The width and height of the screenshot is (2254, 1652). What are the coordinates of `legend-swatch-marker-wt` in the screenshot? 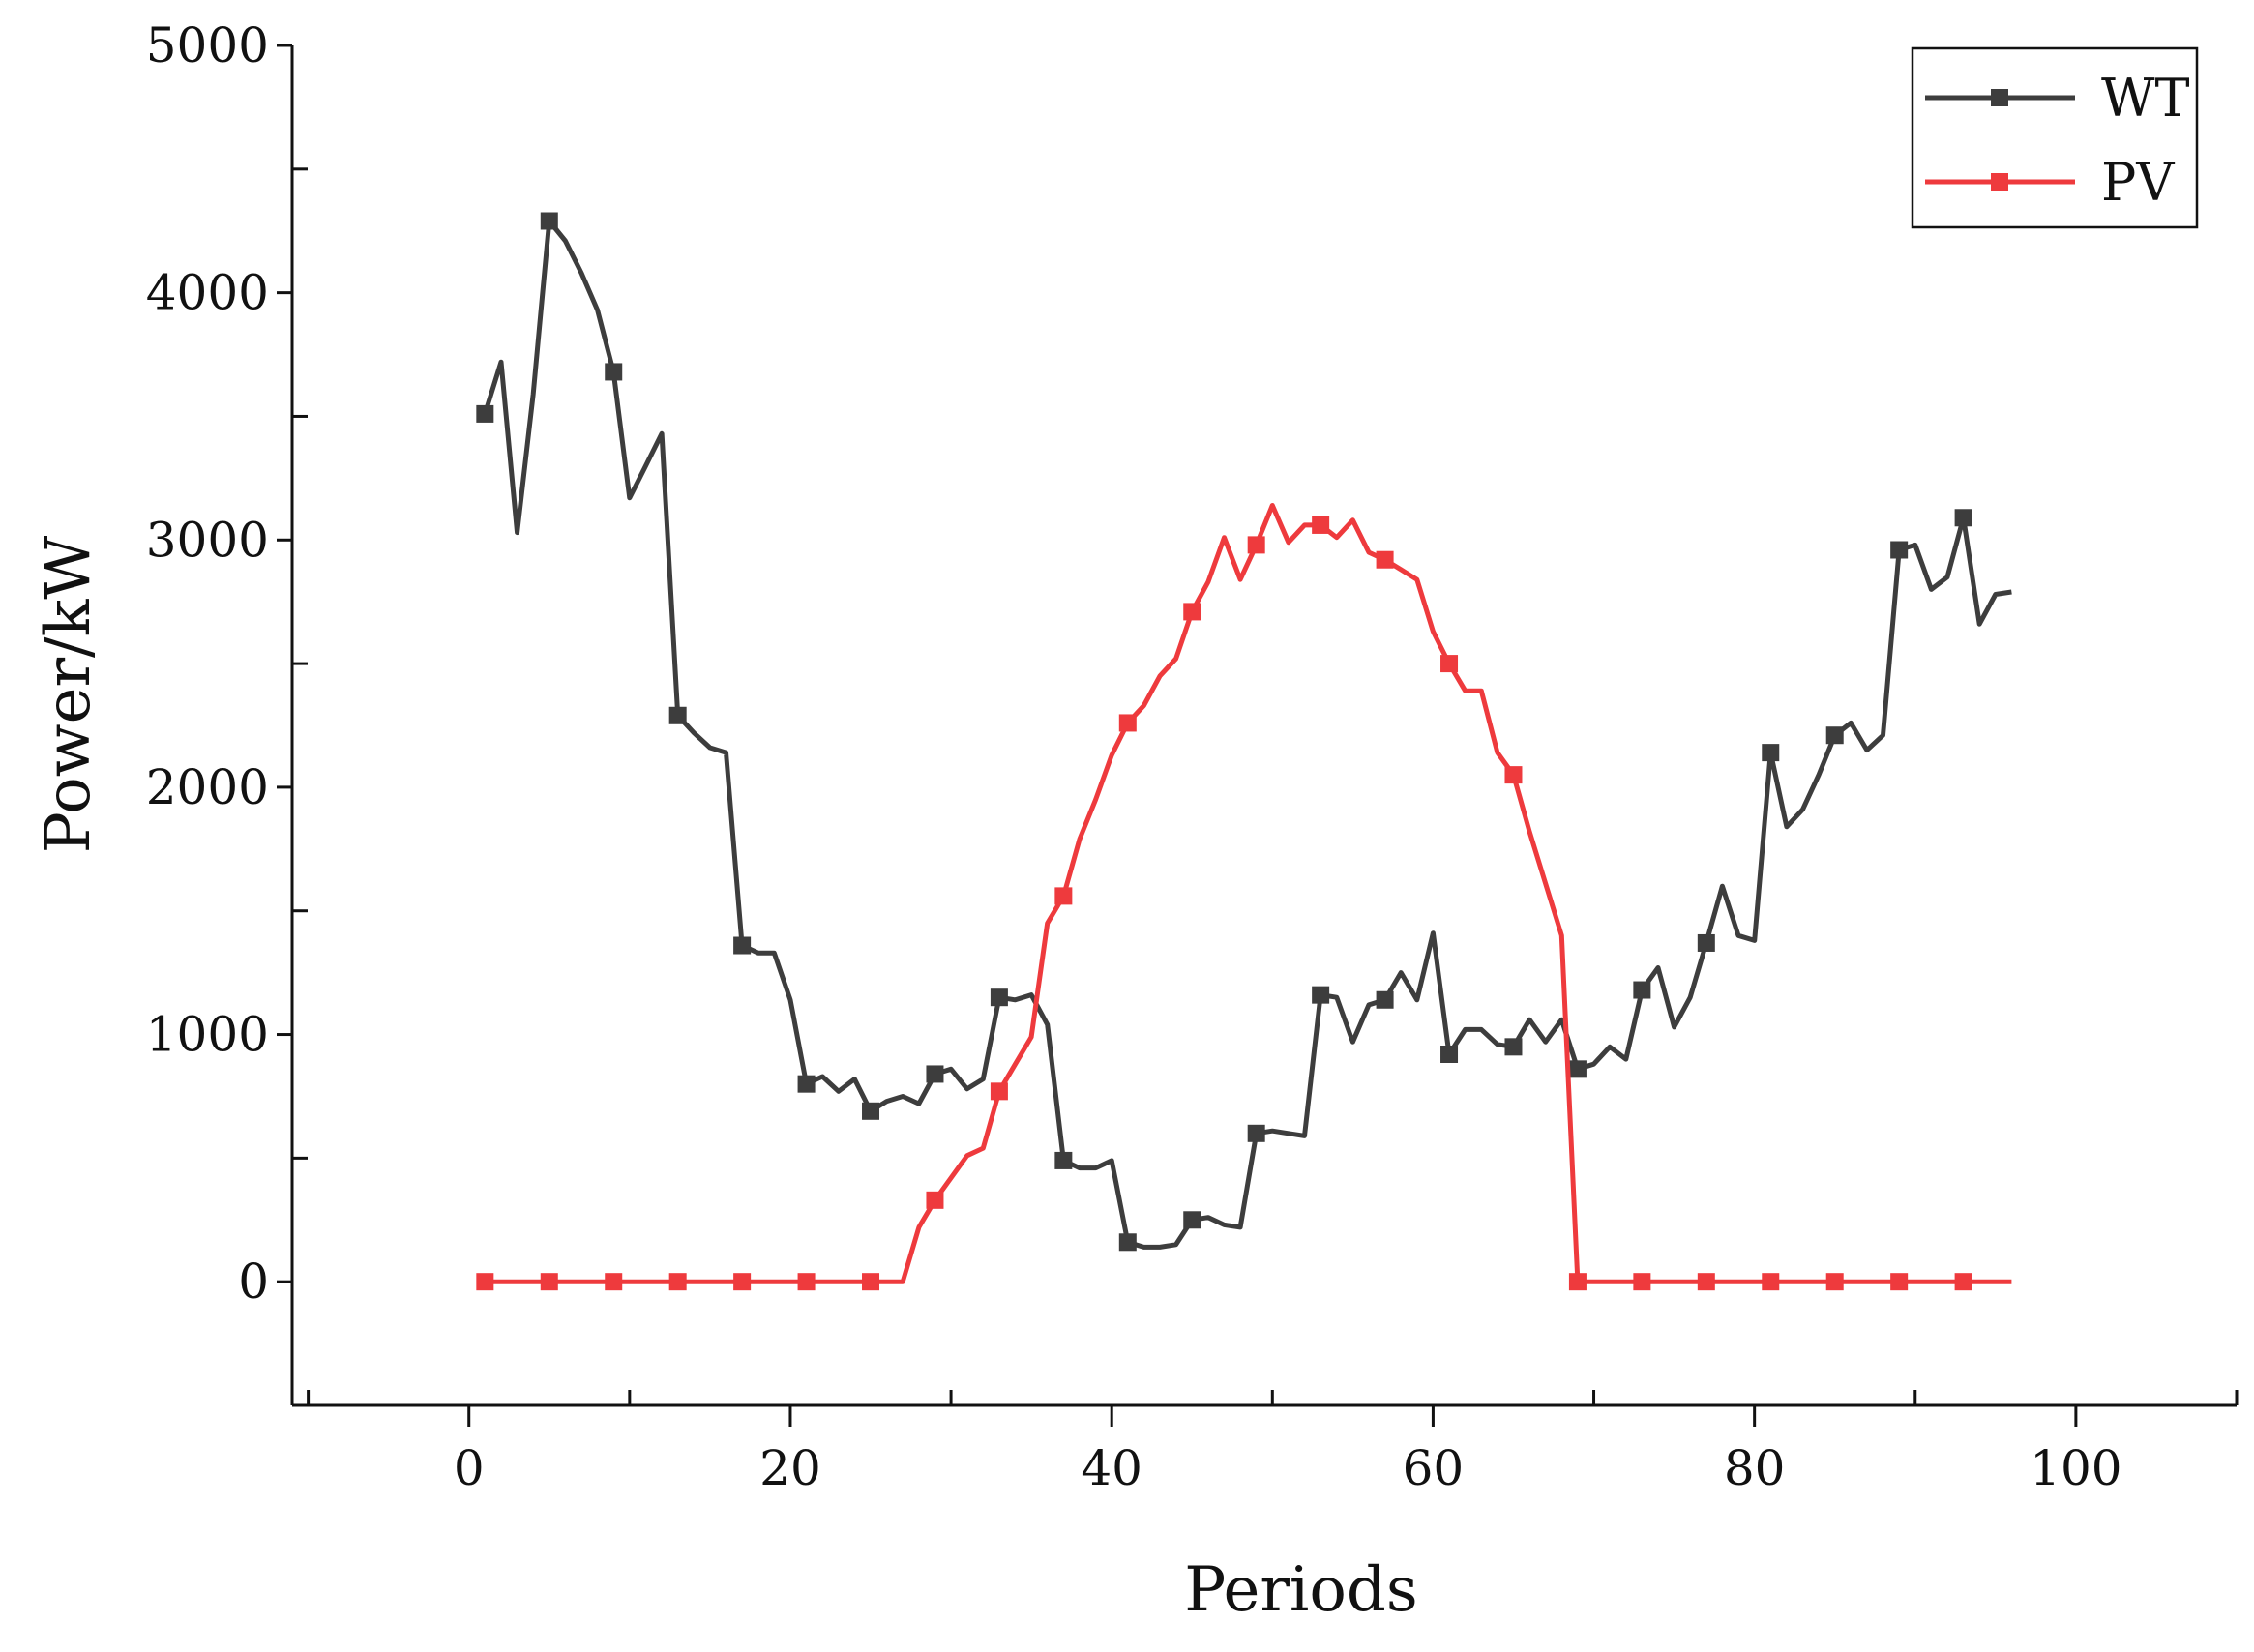 It's located at (2000, 97).